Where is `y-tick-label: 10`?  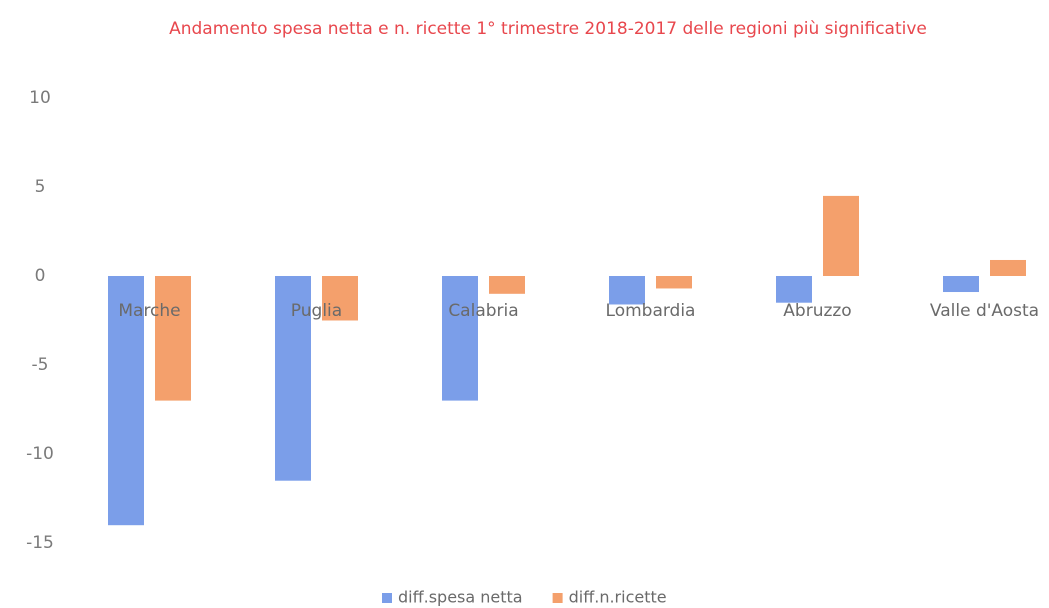
y-tick-label: 10 is located at coordinates (40, 98).